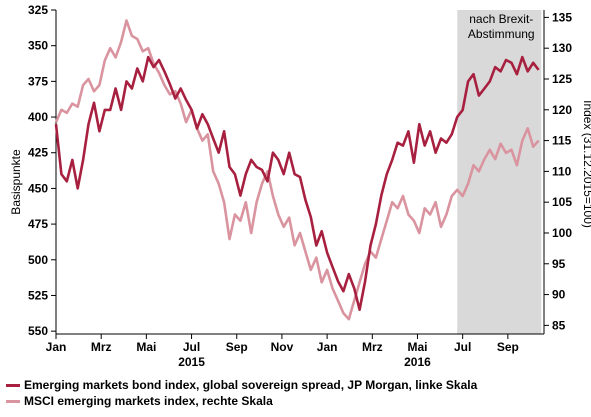  What do you see at coordinates (562, 79) in the screenshot?
I see `right-tick-label: 125` at bounding box center [562, 79].